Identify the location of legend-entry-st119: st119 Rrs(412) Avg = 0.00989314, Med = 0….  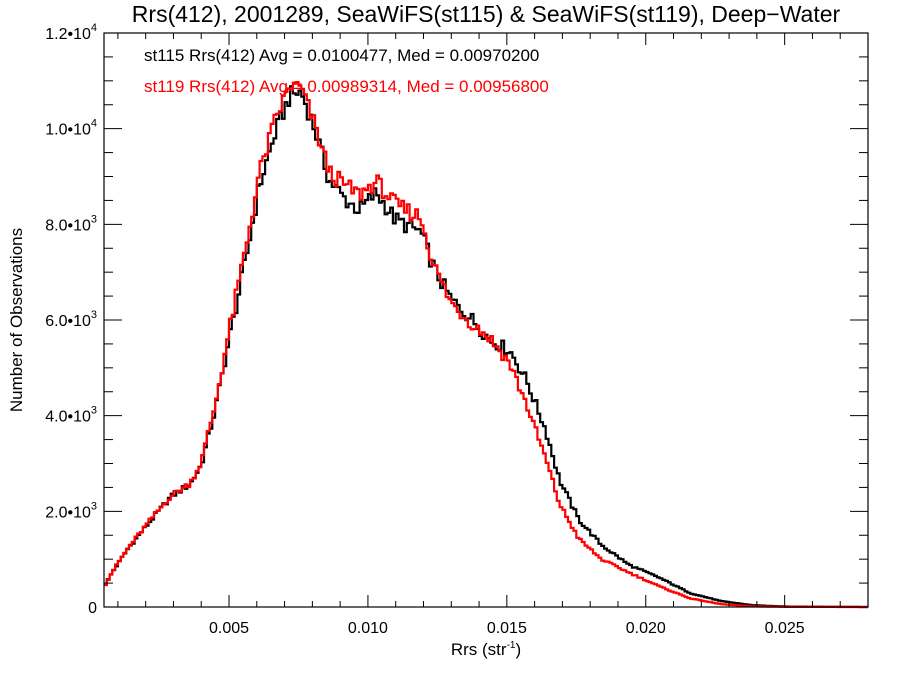
(346, 86).